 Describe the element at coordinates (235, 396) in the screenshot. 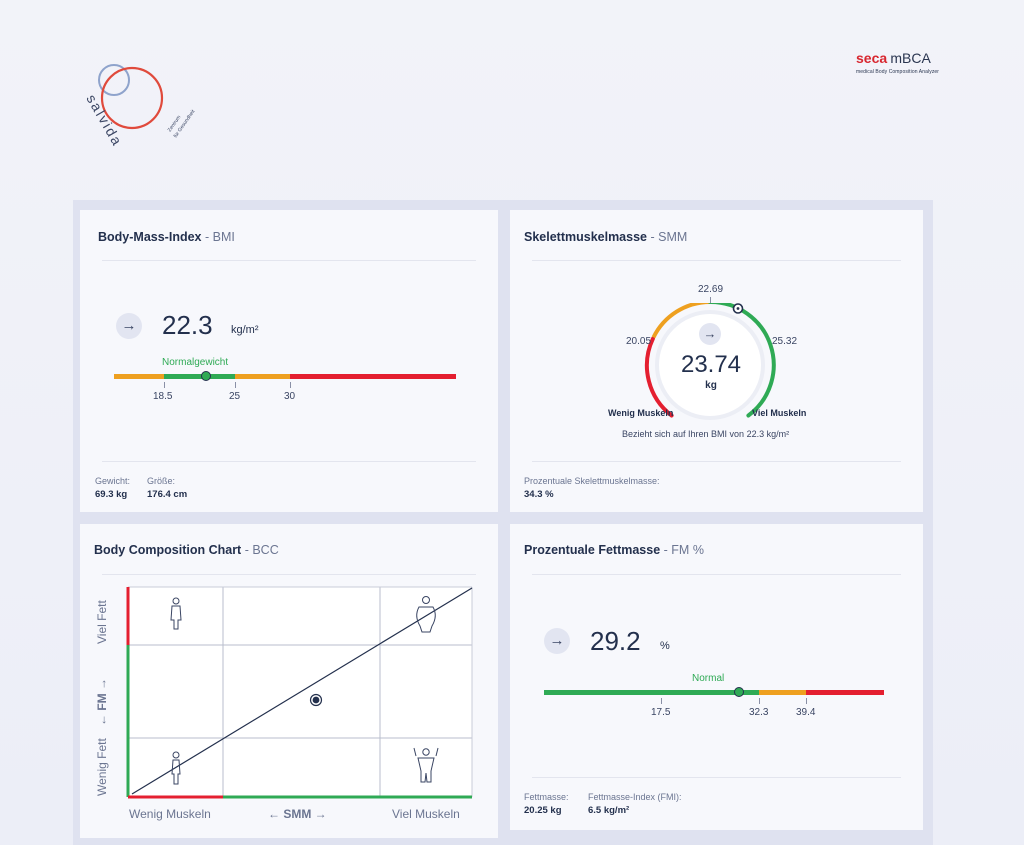

I see `bmi-tick-label: 25` at that location.